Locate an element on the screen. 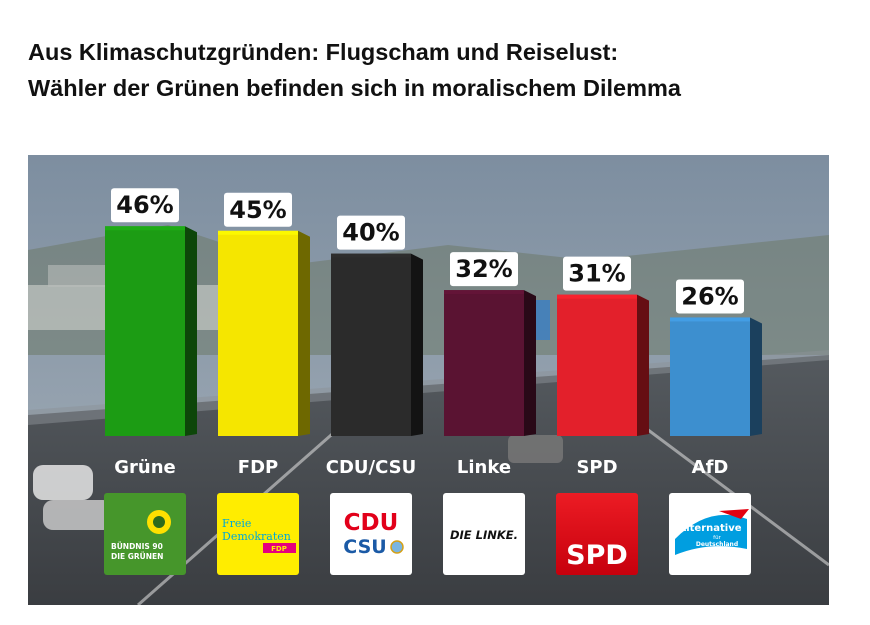 This screenshot has width=870, height=625. logo-afd-swoosh is located at coordinates (711, 534).